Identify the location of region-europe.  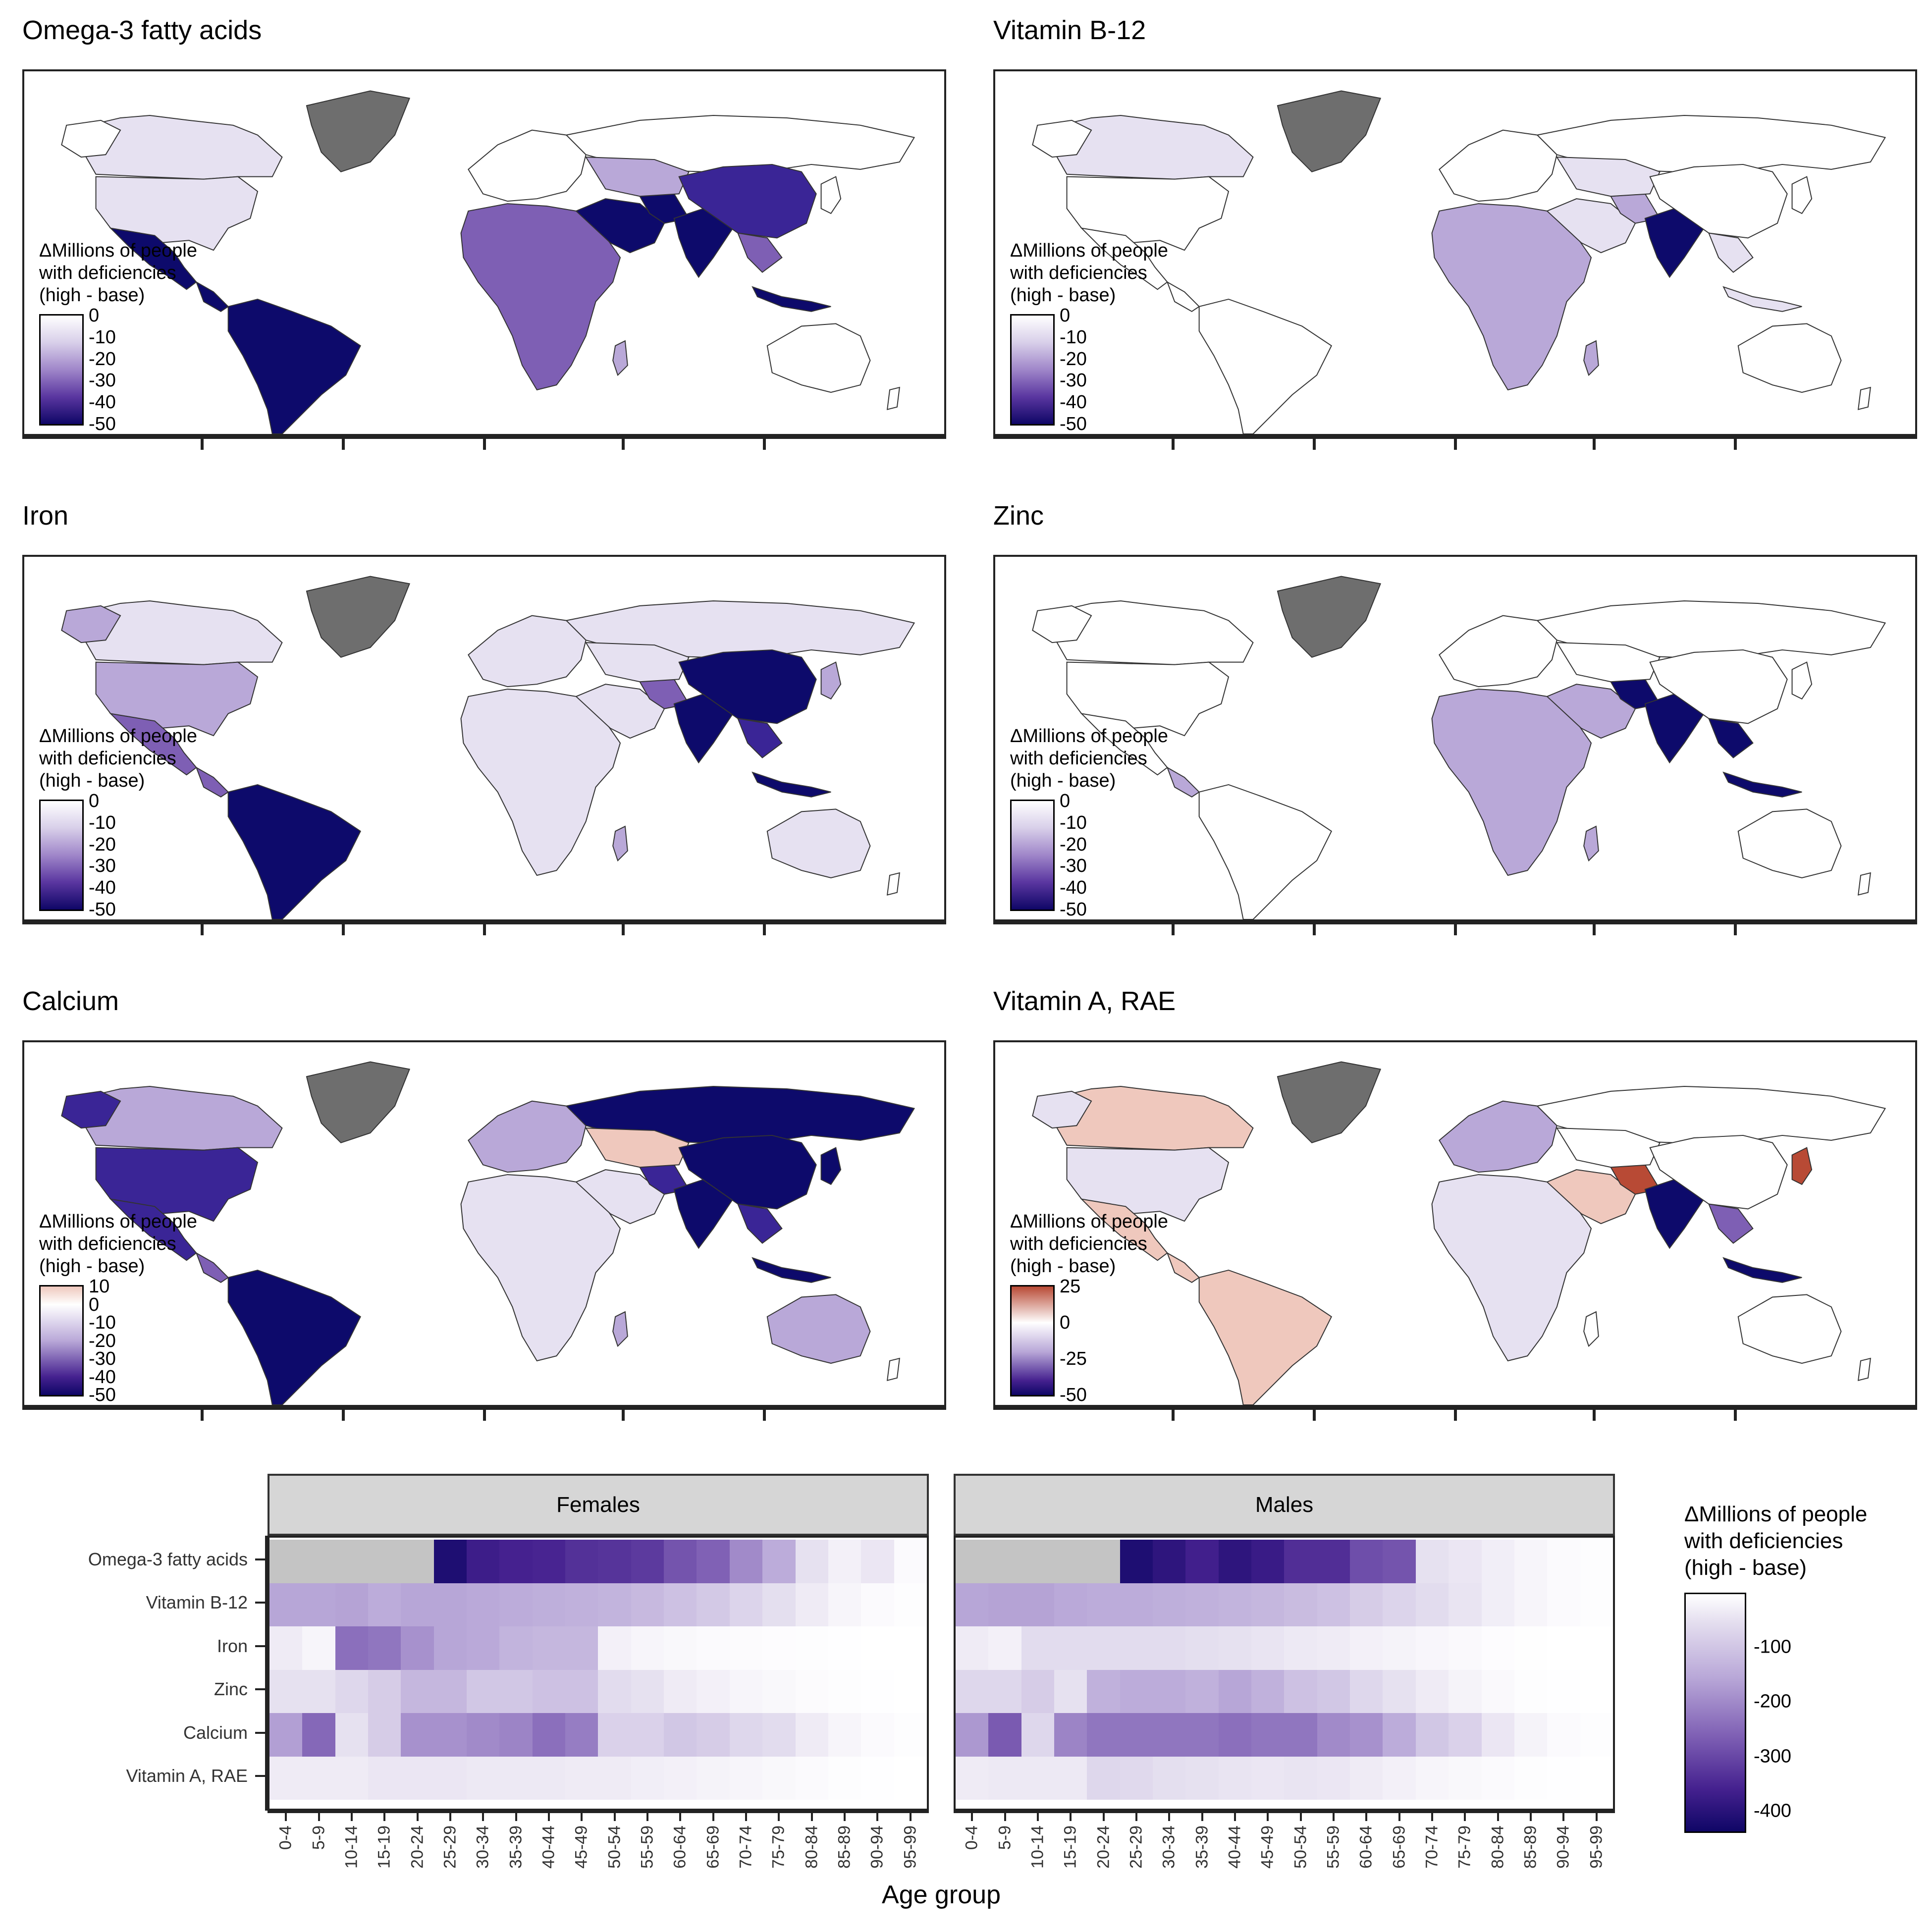
(527, 651).